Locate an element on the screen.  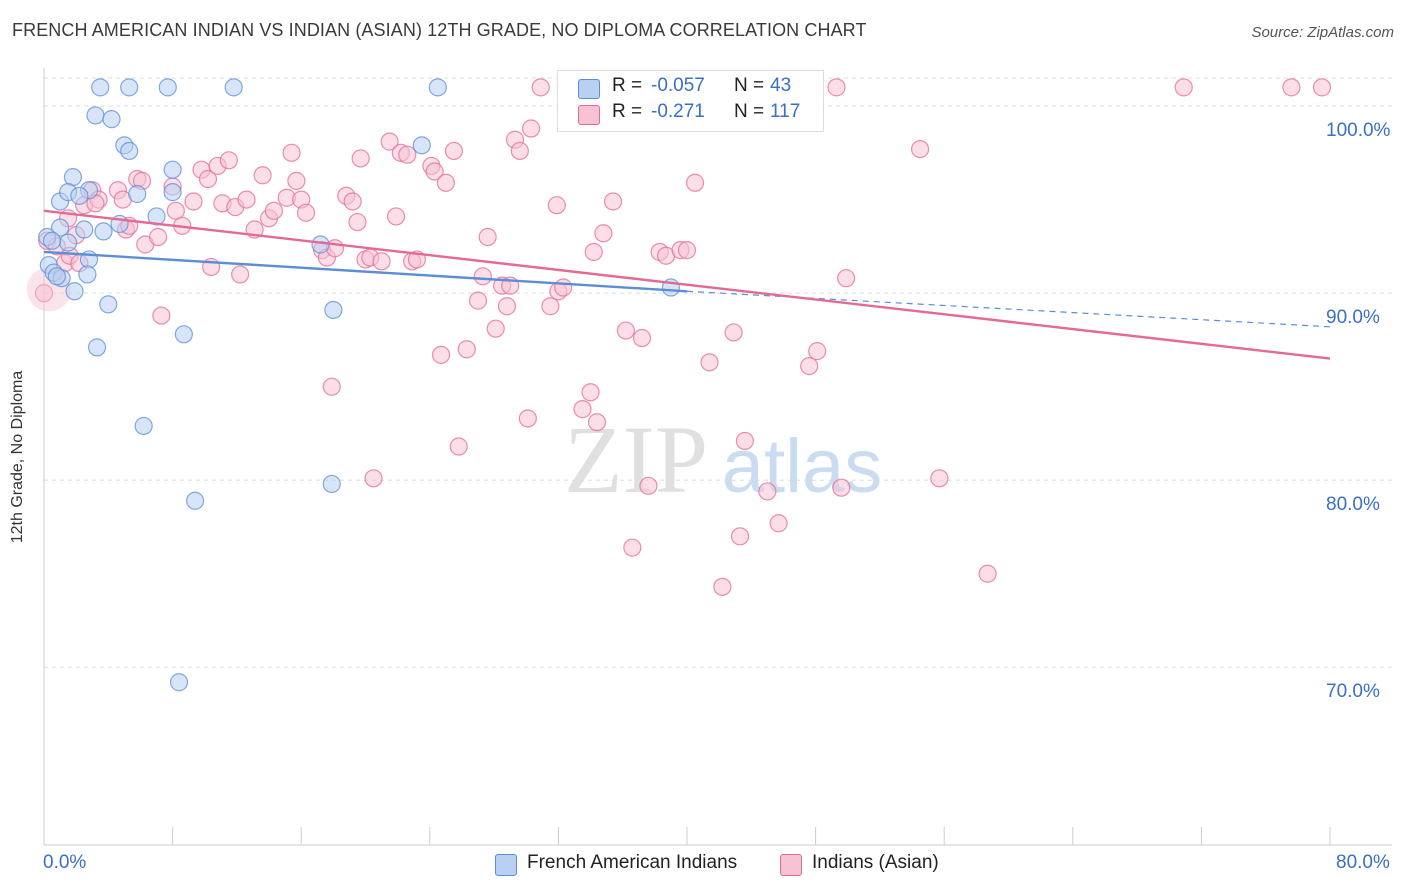
y-tick-label: 100.0% is located at coordinates (1358, 131).